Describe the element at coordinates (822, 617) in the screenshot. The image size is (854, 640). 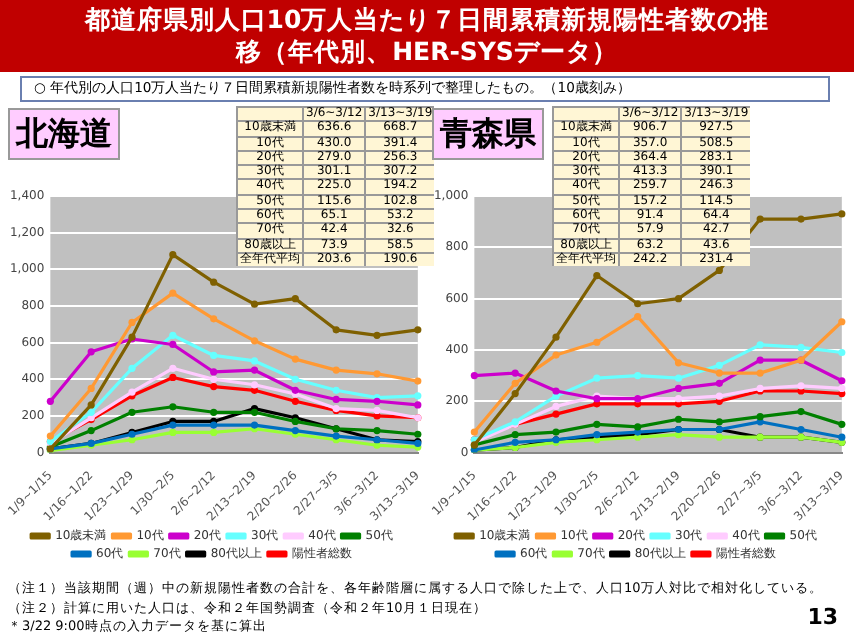
I see `text: 13` at that location.